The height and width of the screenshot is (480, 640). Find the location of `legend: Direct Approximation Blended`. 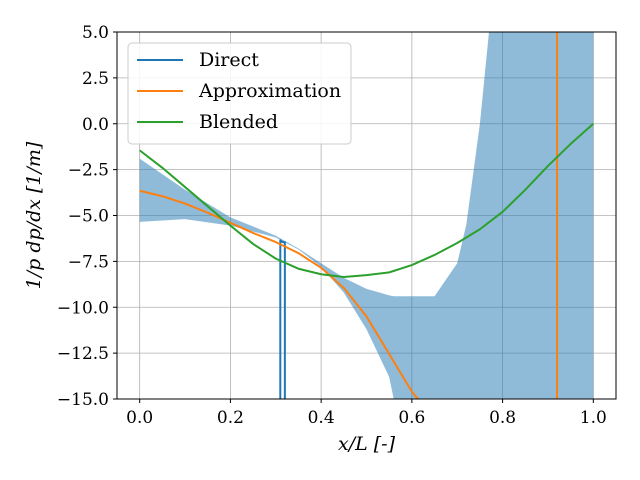

legend: Direct Approximation Blended is located at coordinates (239, 93).